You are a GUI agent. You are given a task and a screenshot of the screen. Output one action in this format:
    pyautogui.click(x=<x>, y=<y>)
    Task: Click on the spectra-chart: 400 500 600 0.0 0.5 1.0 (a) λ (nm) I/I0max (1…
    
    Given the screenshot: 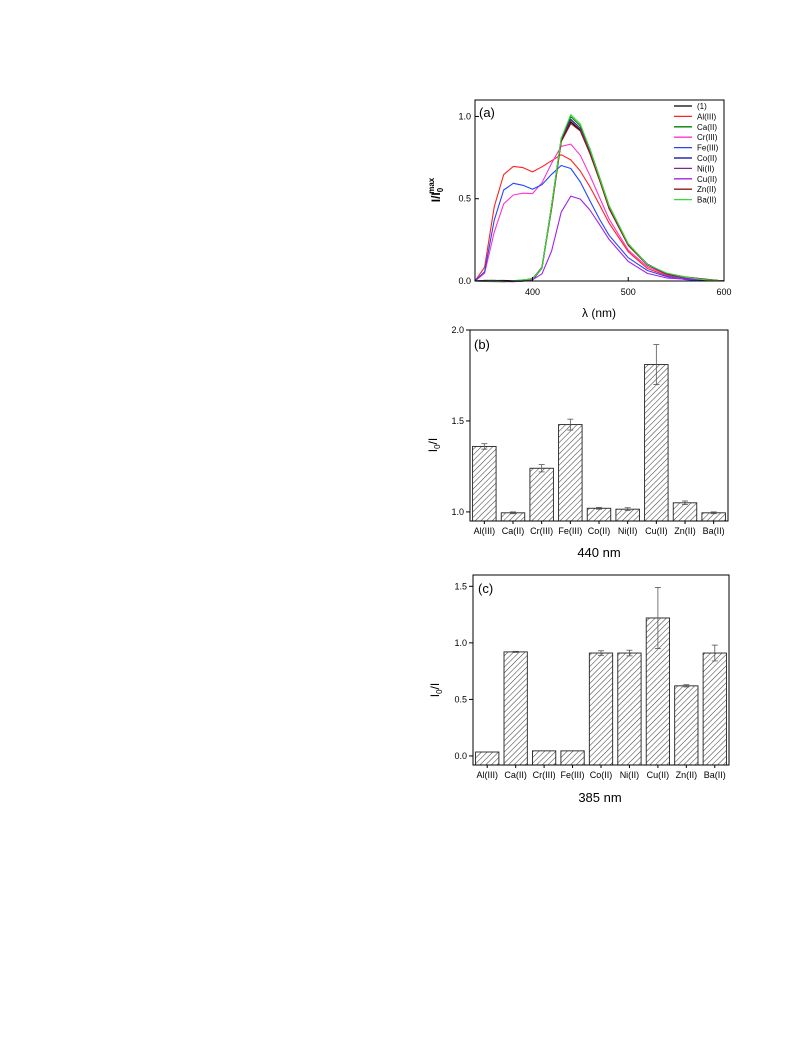 What is the action you would take?
    pyautogui.click(x=579, y=209)
    